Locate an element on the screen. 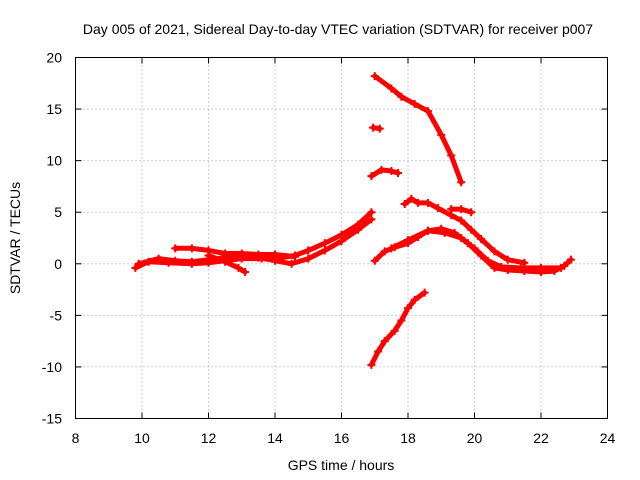 The image size is (640, 480). x-tick-label: 10 is located at coordinates (142, 438).